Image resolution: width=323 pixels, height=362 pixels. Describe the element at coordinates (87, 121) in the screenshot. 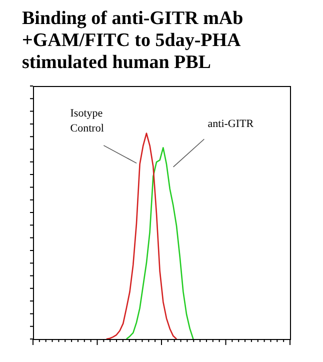

I see `annotation: Isotype Control` at that location.